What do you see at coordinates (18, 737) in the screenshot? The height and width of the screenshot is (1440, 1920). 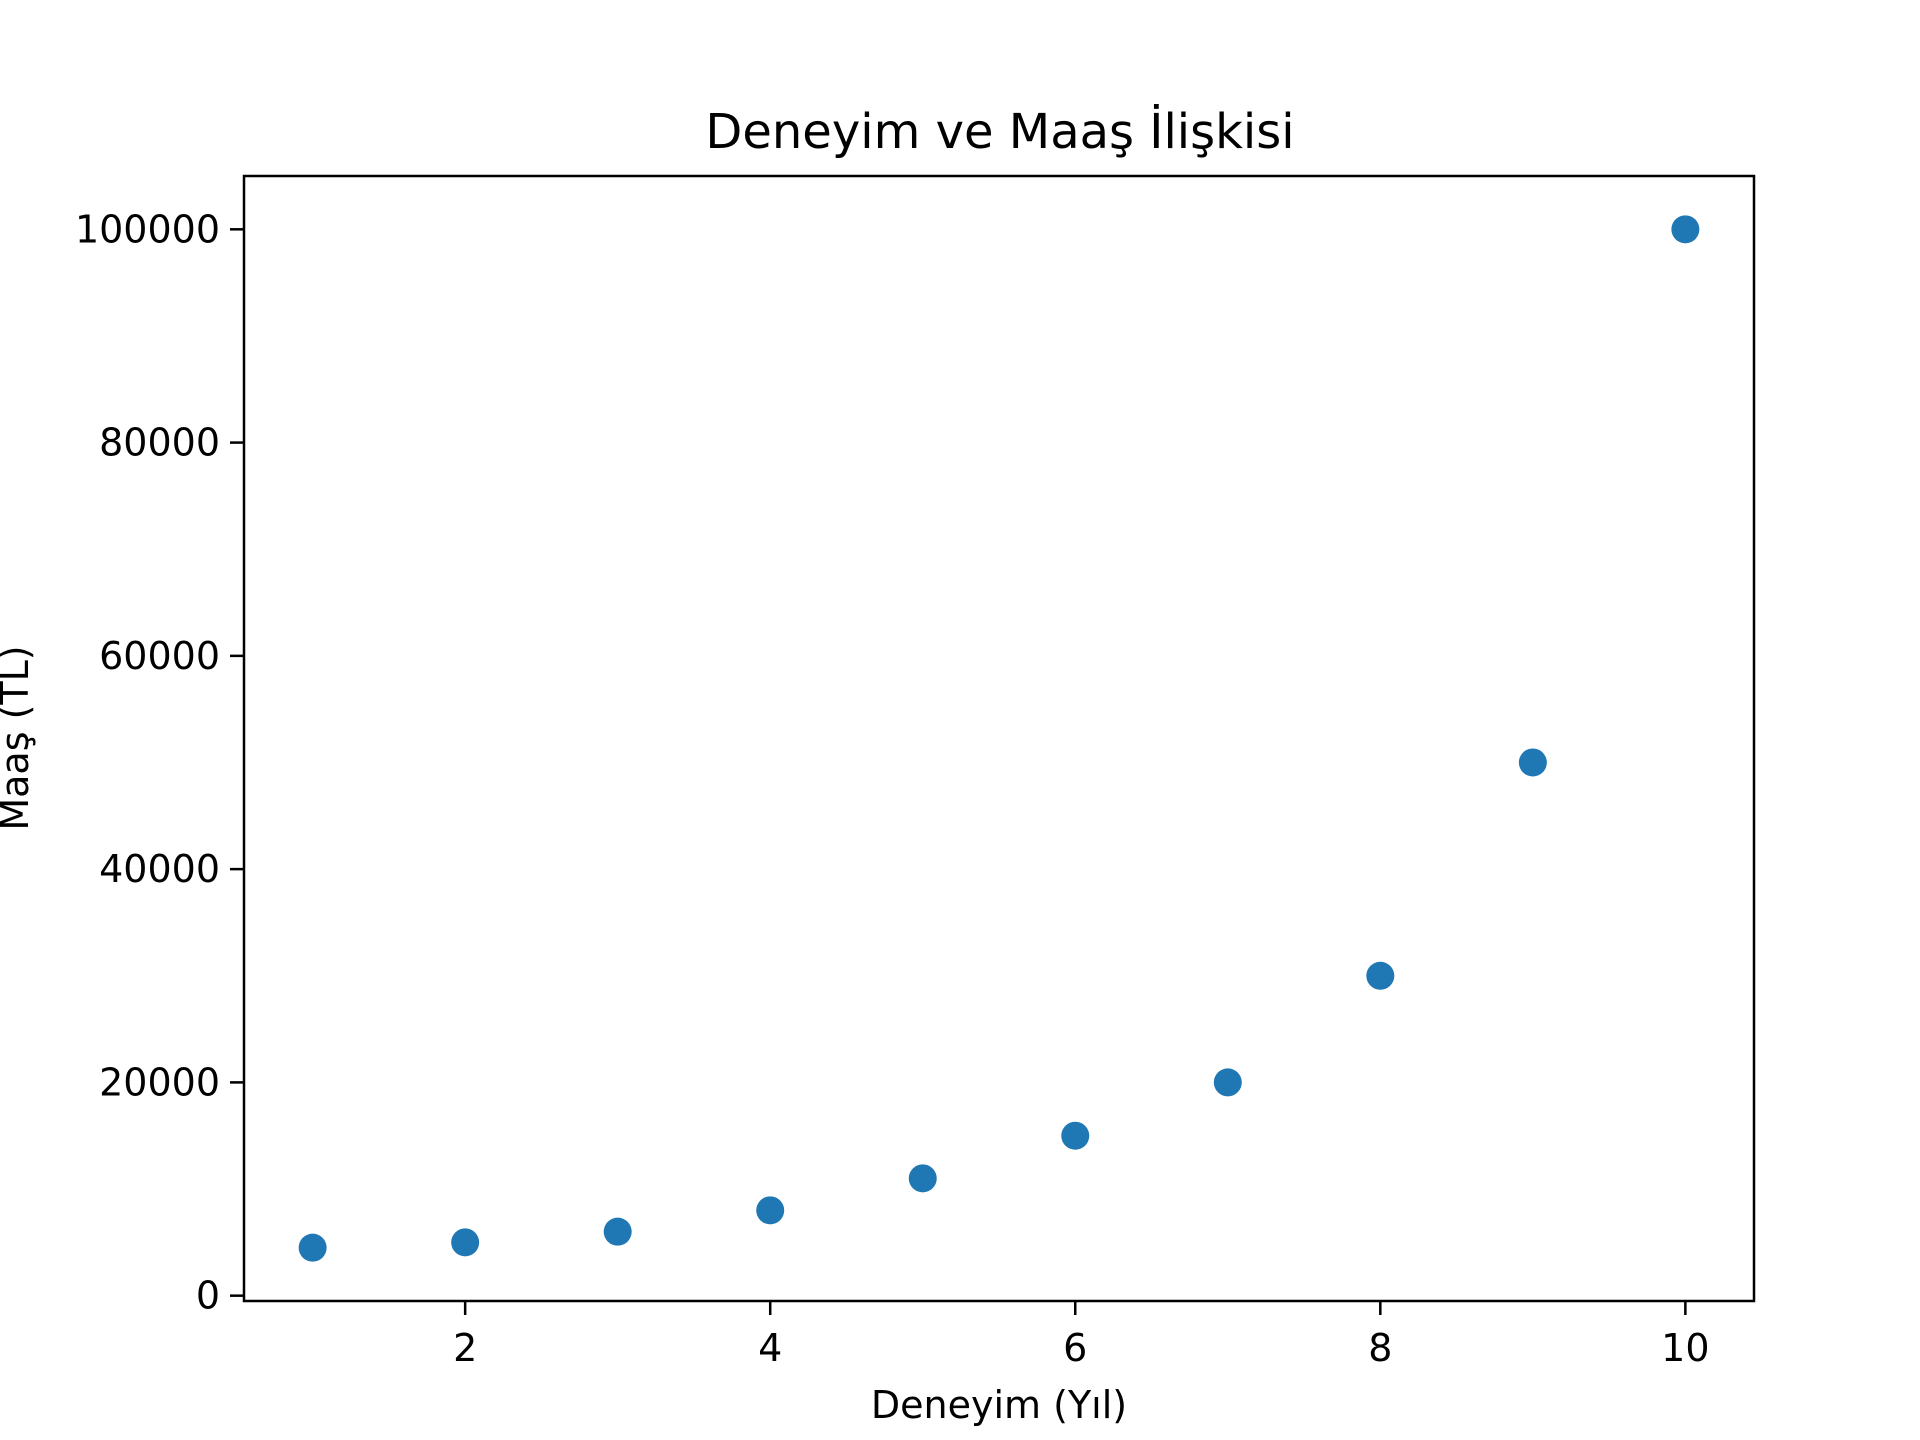 I see `y-axis-label: Maaş (TL)` at bounding box center [18, 737].